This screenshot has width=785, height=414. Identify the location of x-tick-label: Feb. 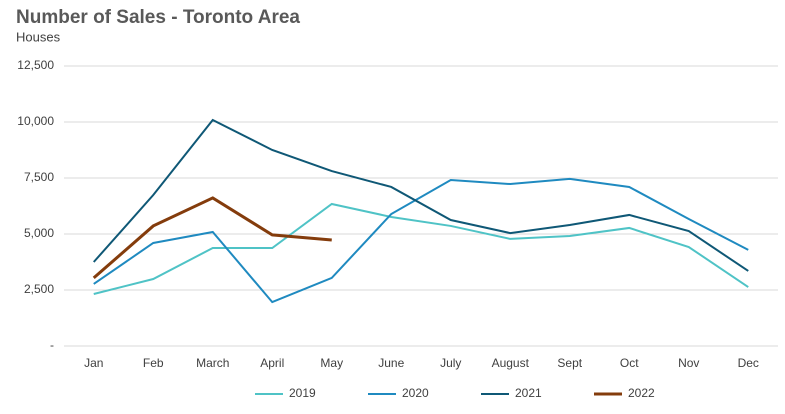
(153, 363).